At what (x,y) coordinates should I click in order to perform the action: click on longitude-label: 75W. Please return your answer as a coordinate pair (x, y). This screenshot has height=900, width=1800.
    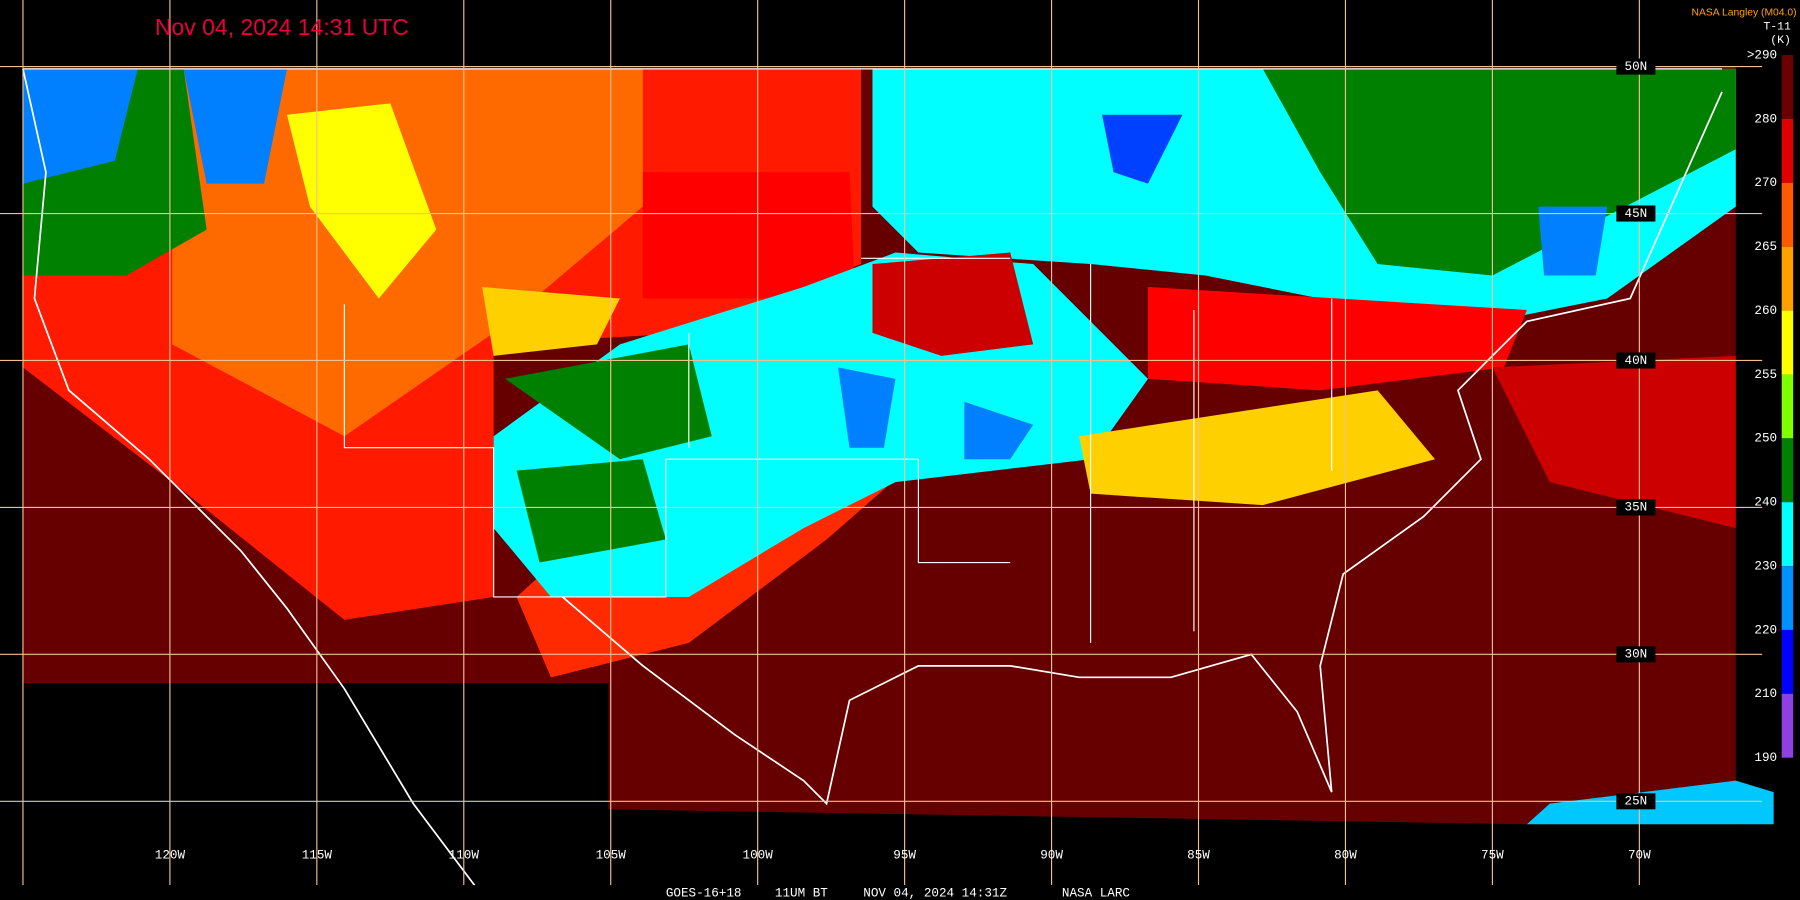
    Looking at the image, I should click on (1492, 855).